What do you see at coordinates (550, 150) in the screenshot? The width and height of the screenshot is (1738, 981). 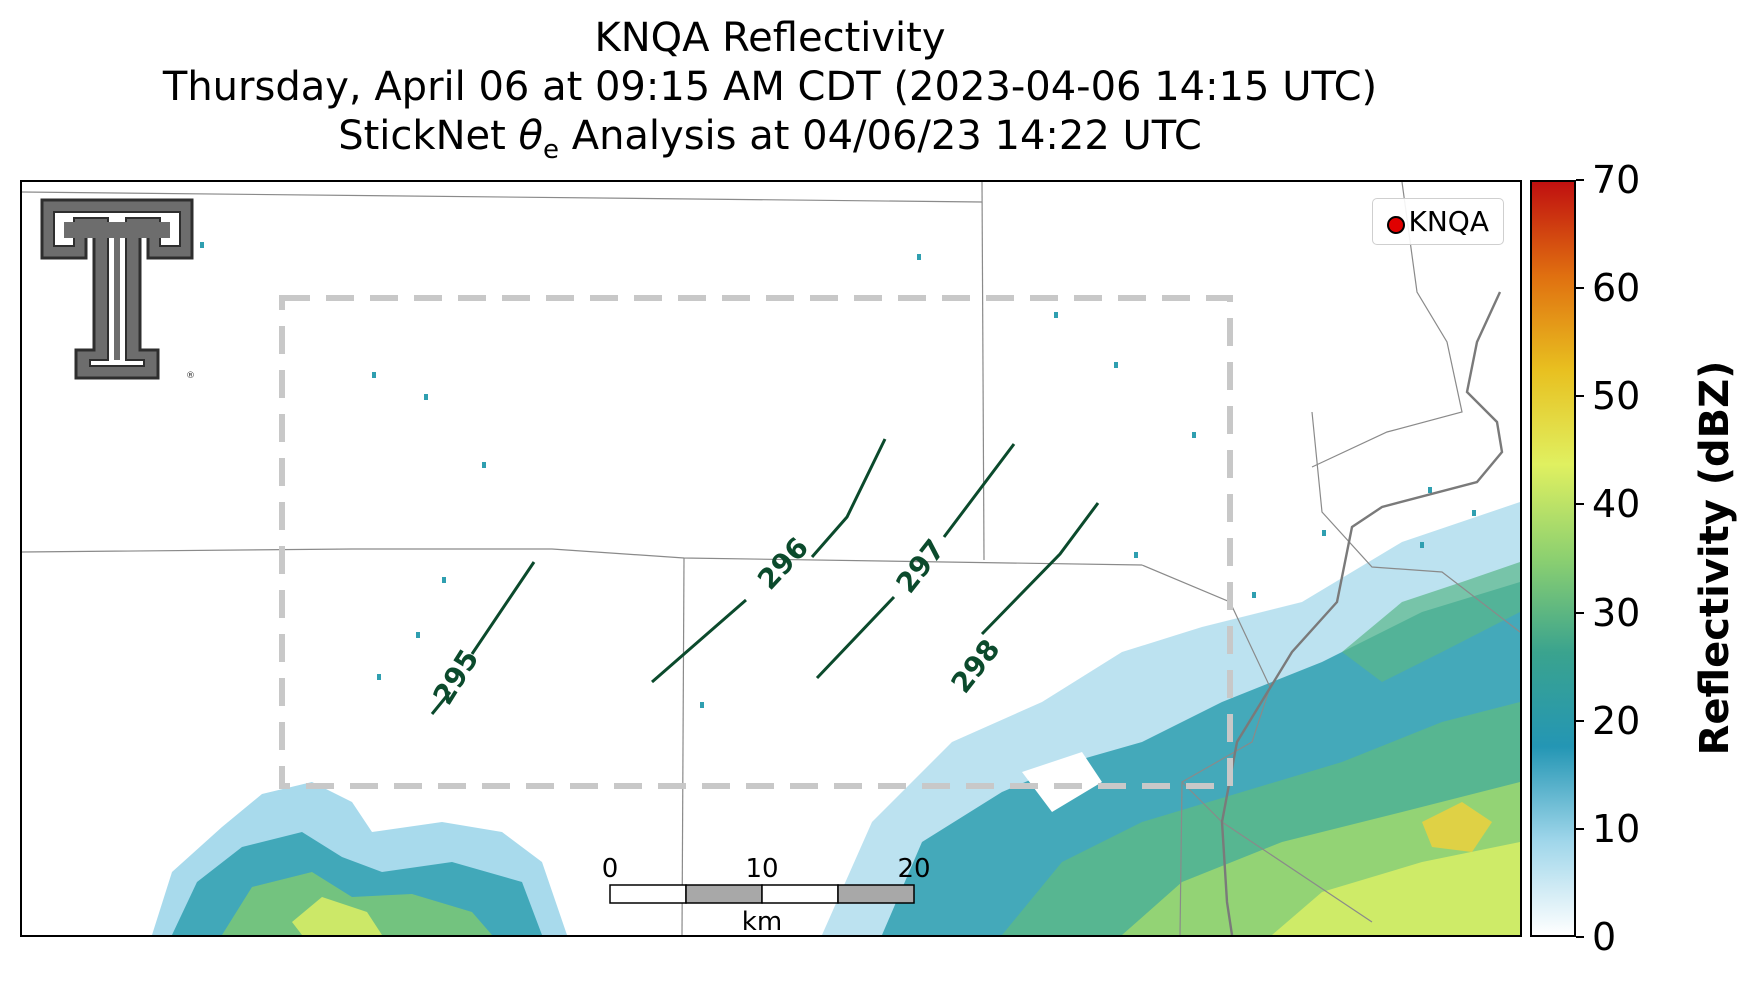 I see `theta-subscript: e` at bounding box center [550, 150].